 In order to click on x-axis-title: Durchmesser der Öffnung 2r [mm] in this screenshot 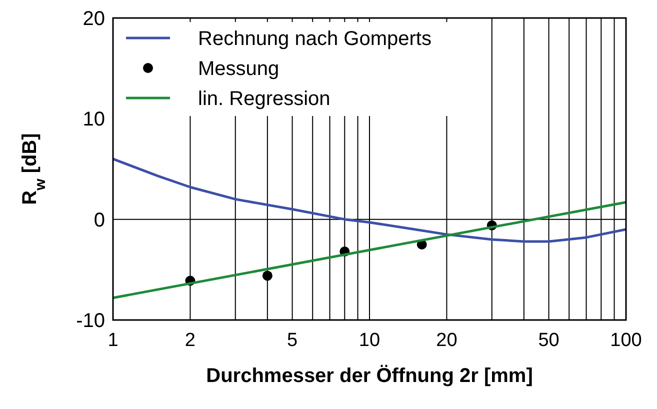, I will do `click(369, 375)`.